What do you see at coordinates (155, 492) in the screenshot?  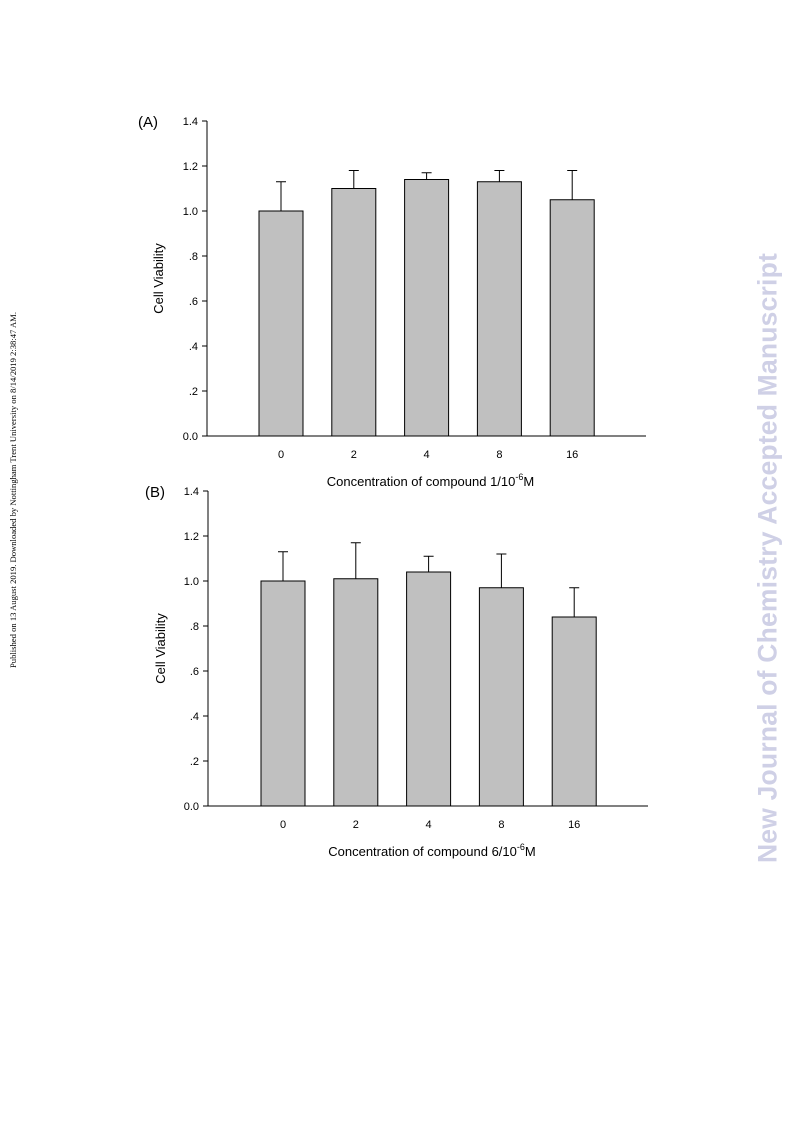 I see `panel-label: (B)` at bounding box center [155, 492].